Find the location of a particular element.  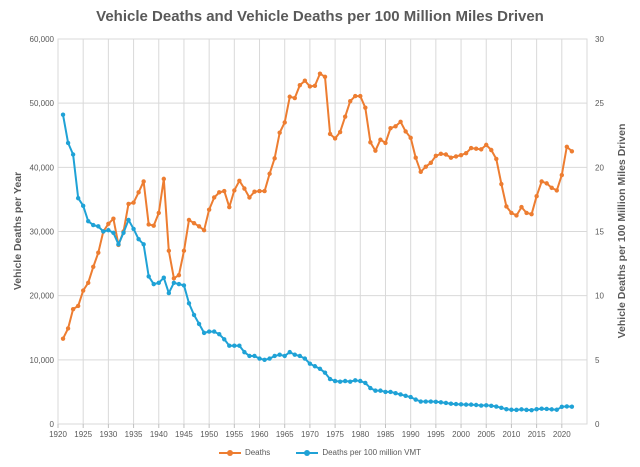

x-tick-label: 2020 is located at coordinates (562, 434).